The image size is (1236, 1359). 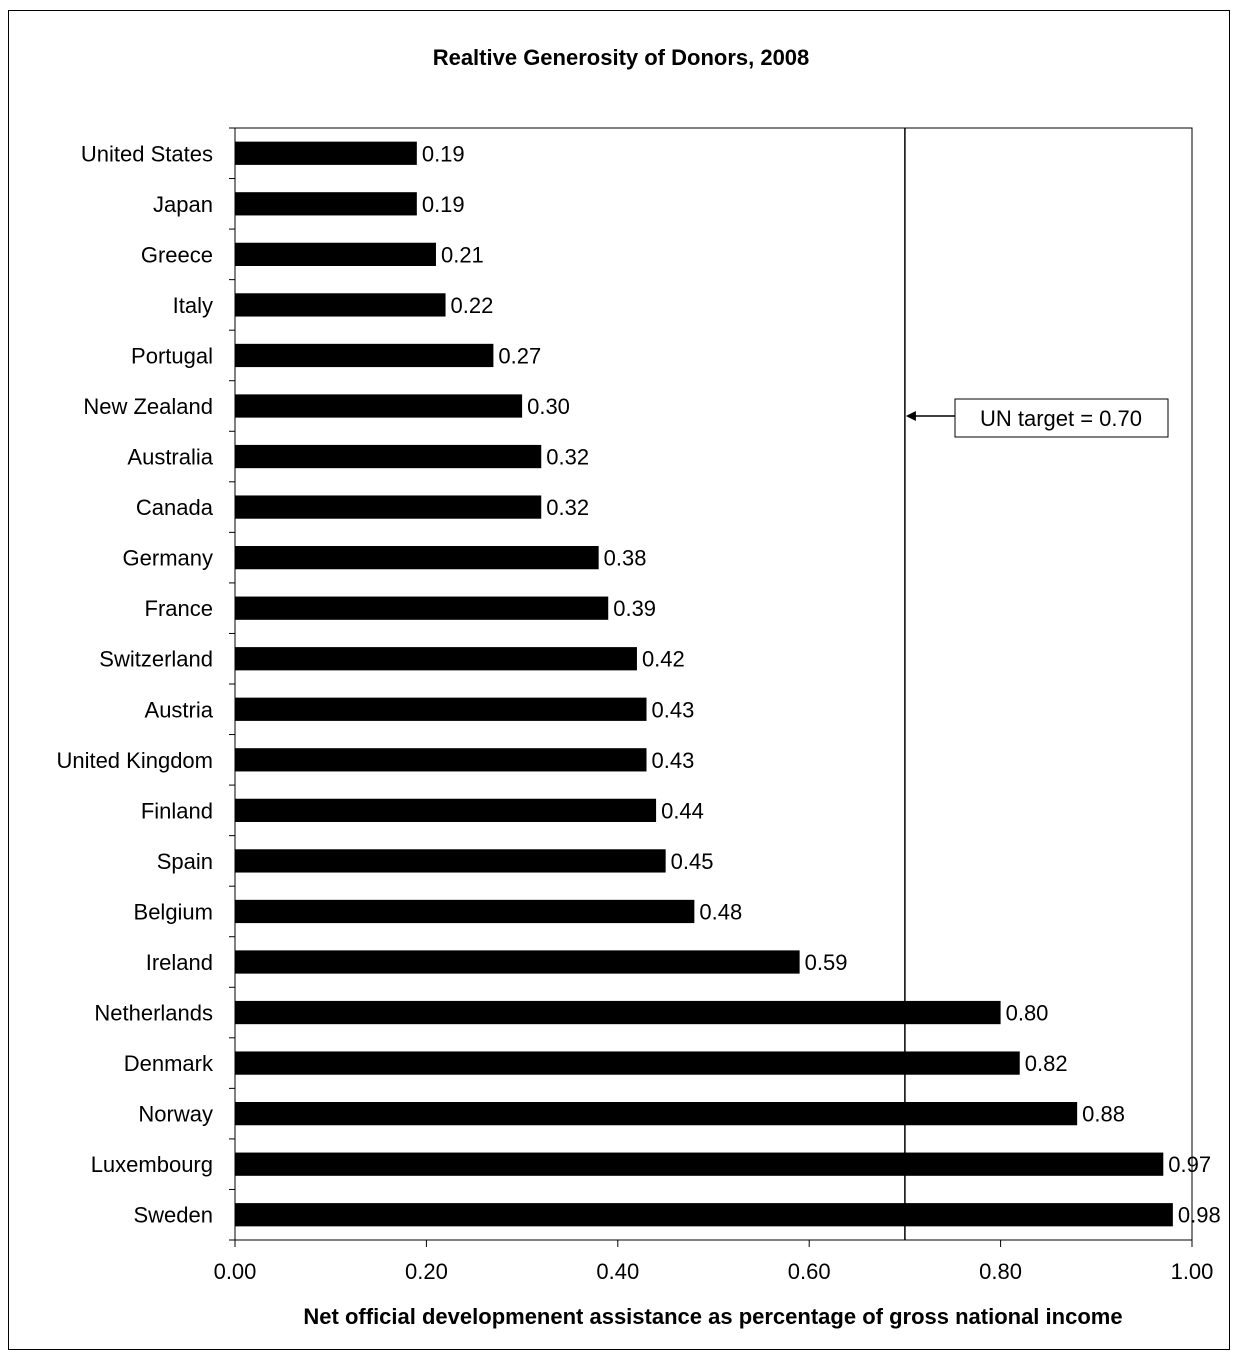 I want to click on bar-austria, so click(x=441, y=709).